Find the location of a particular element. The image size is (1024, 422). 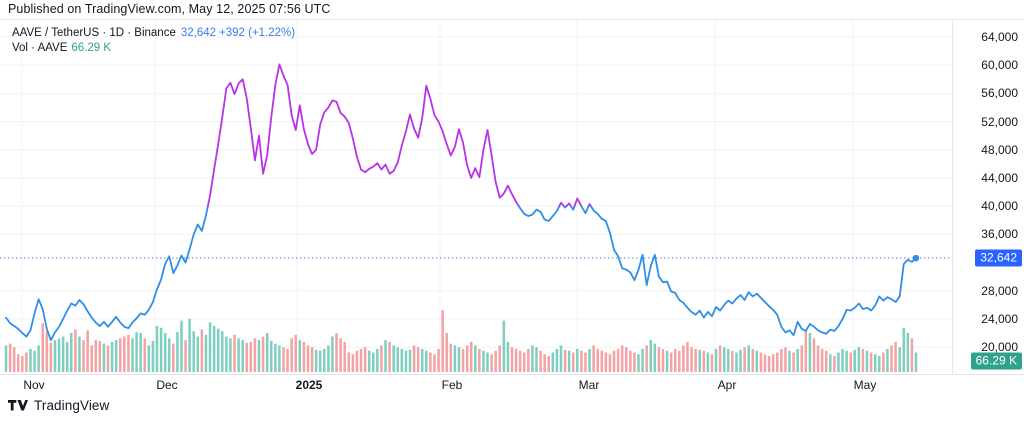

time-axis-tick: Apr is located at coordinates (727, 385).